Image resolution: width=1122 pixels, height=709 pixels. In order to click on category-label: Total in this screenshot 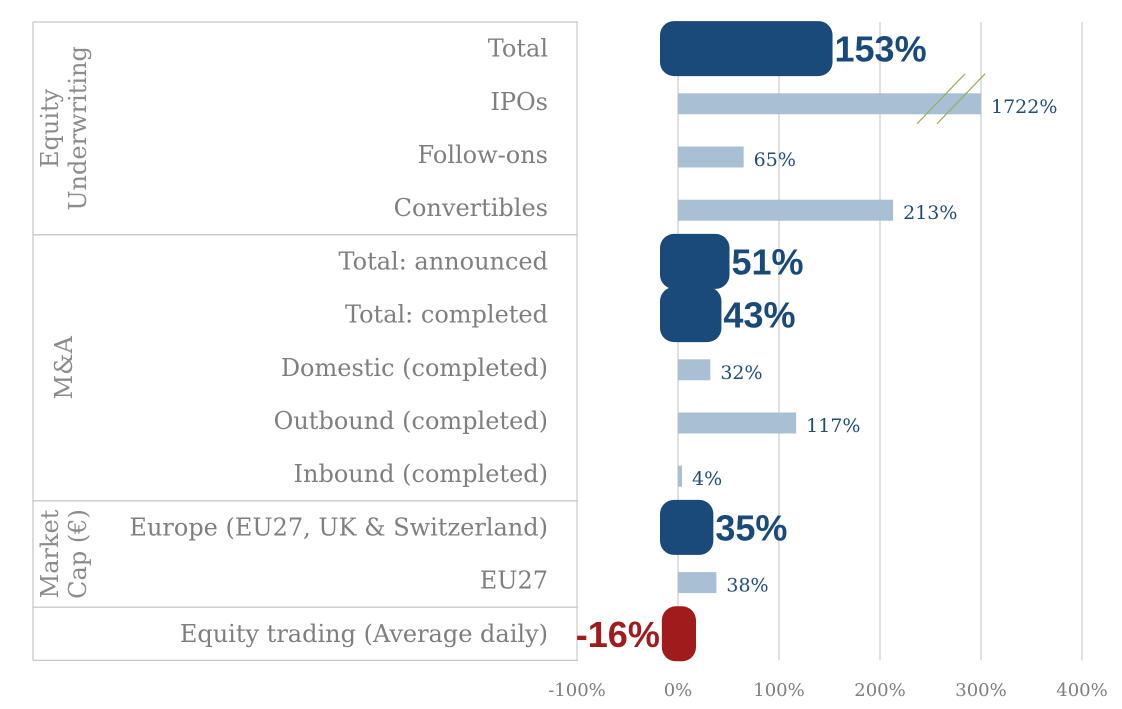, I will do `click(518, 49)`.